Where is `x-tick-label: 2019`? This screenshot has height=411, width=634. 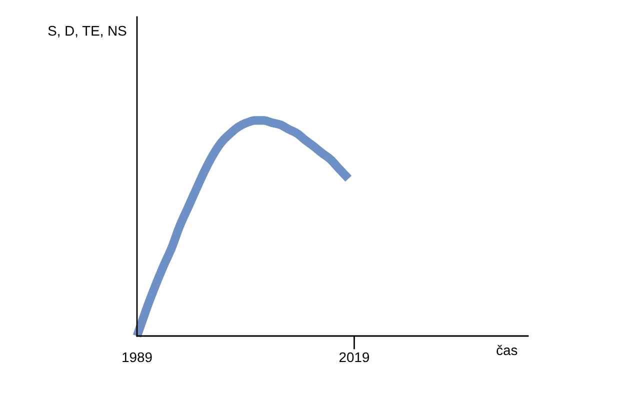
x-tick-label: 2019 is located at coordinates (354, 357).